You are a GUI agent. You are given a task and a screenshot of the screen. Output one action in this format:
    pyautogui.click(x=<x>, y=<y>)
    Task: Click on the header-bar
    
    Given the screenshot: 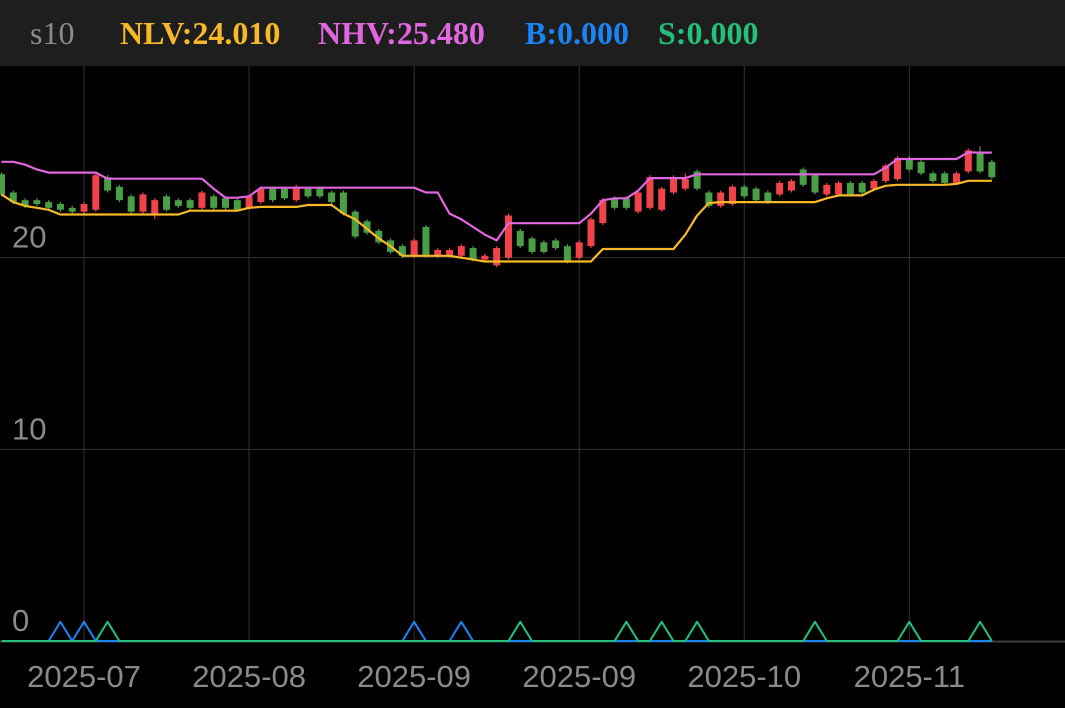 What is the action you would take?
    pyautogui.click(x=532, y=33)
    